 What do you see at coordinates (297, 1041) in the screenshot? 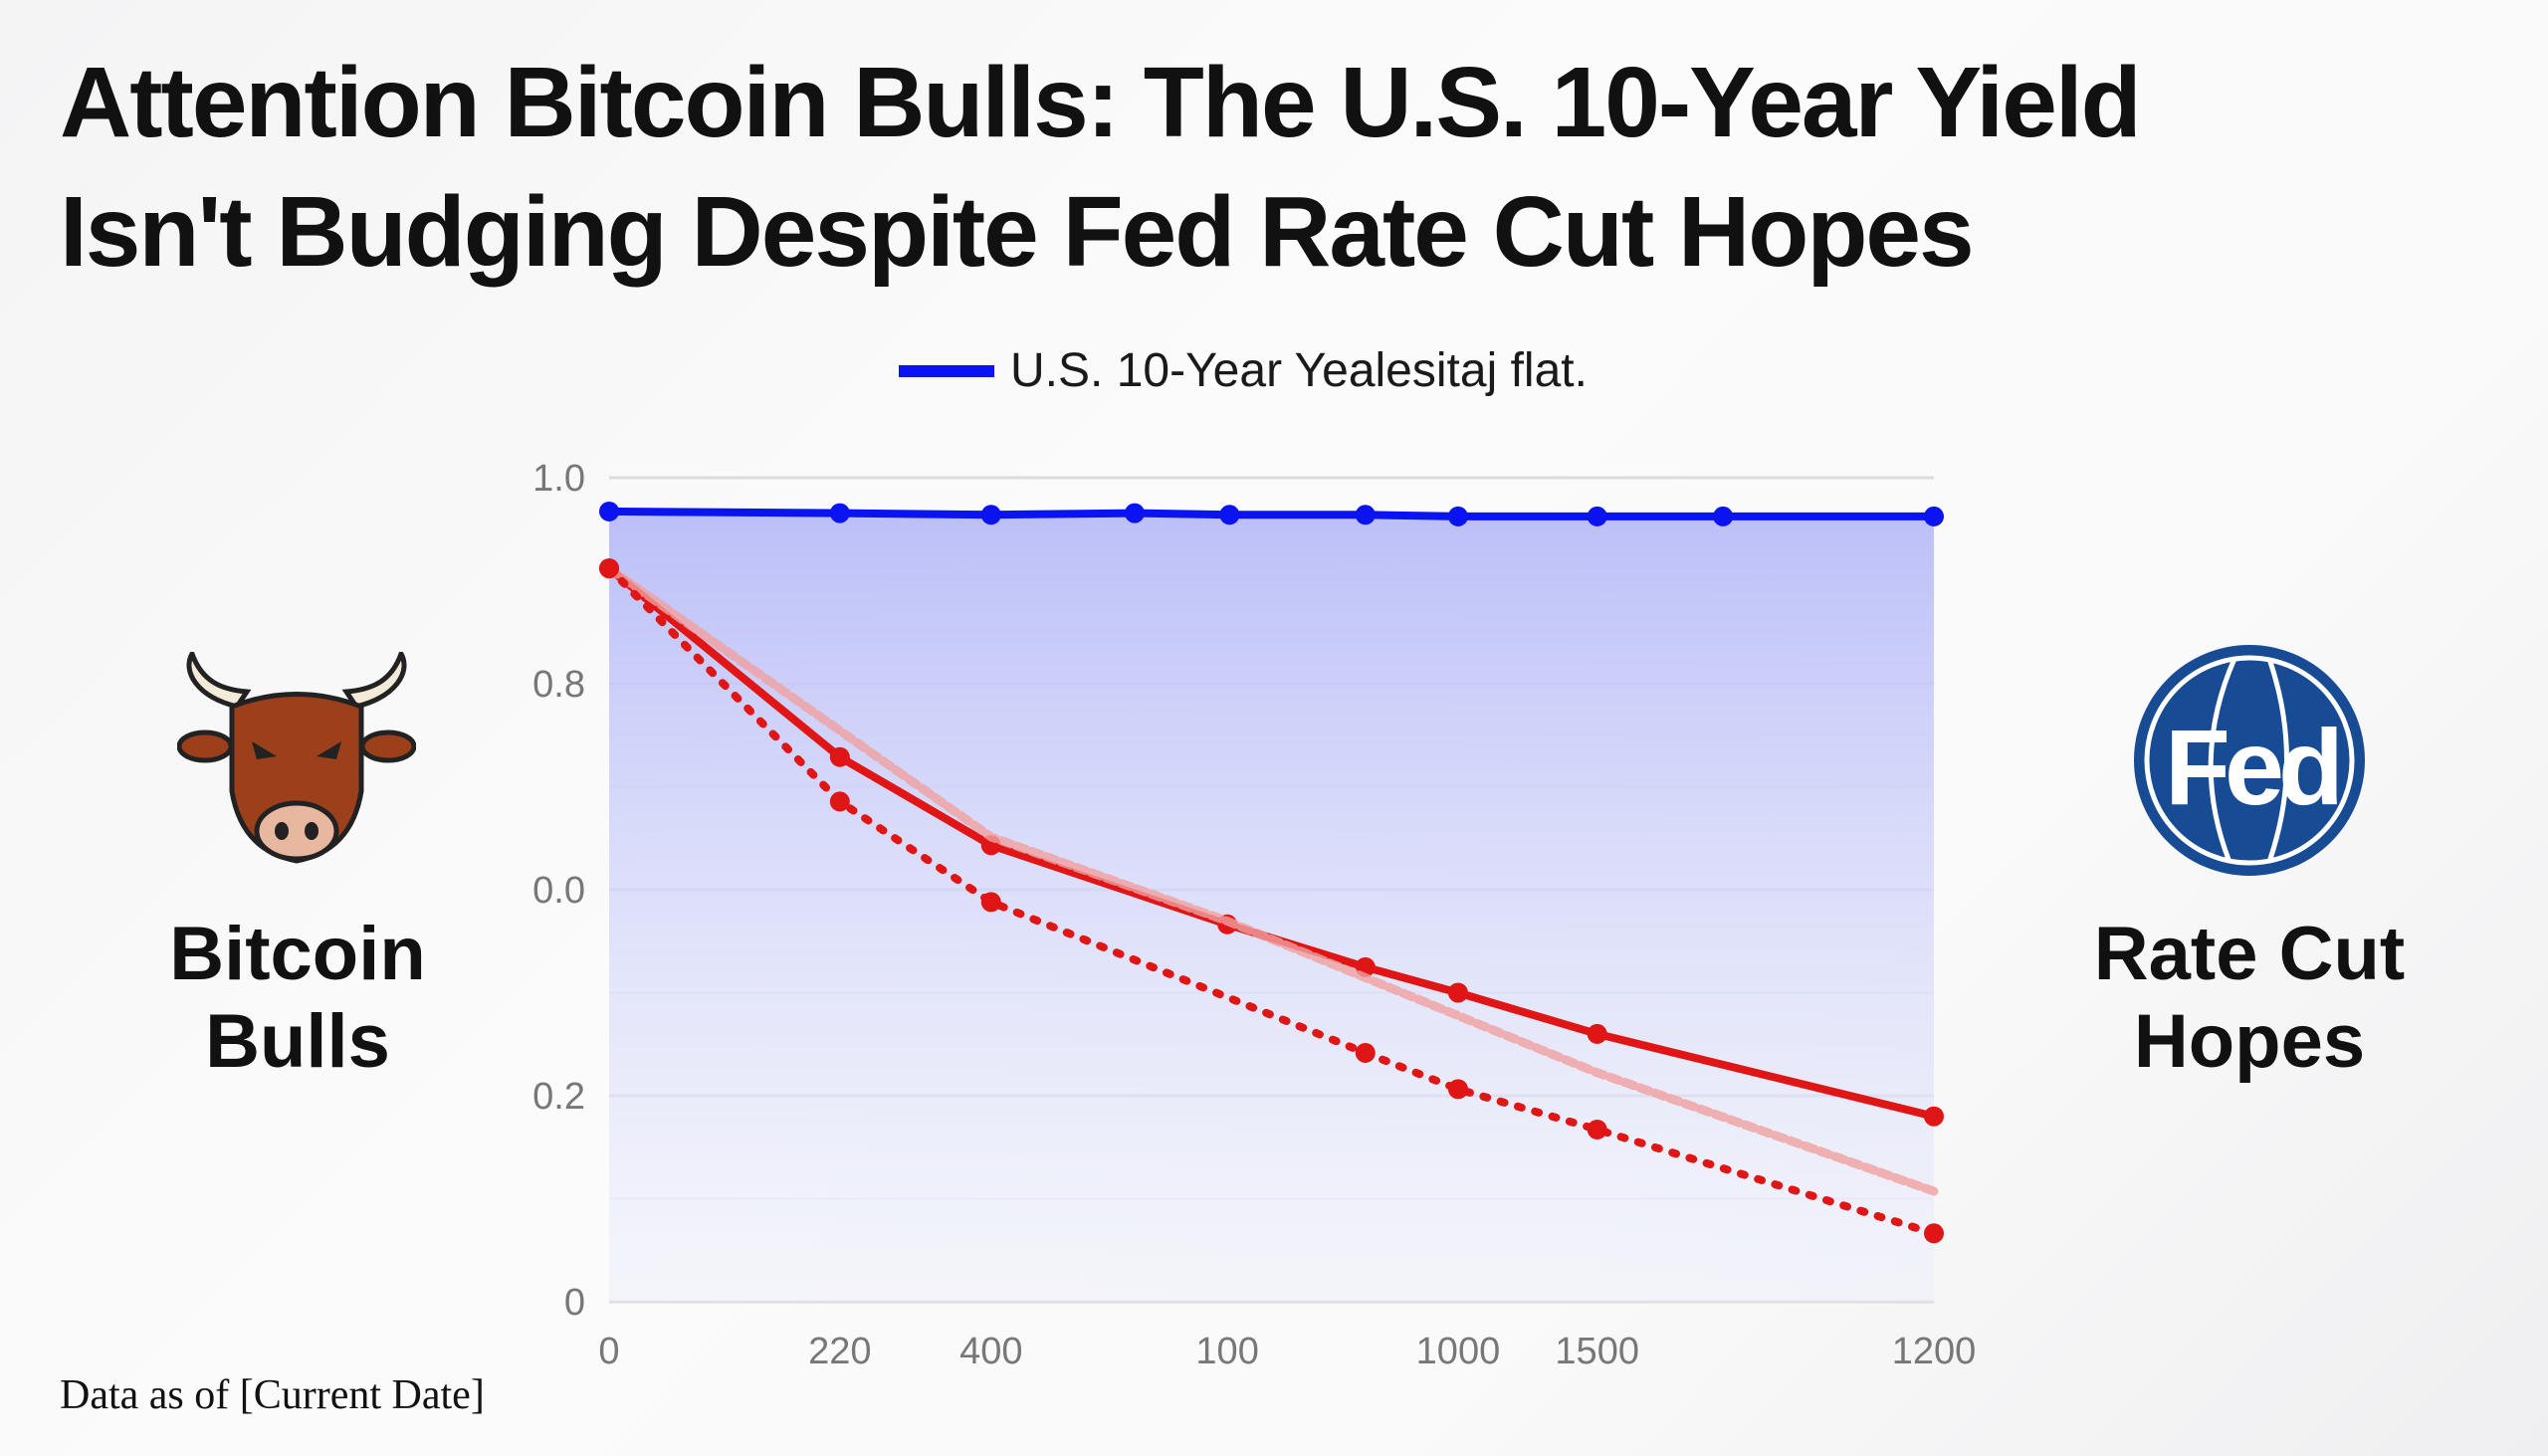
I see `bitcoin-bulls-line-2: Bulls` at bounding box center [297, 1041].